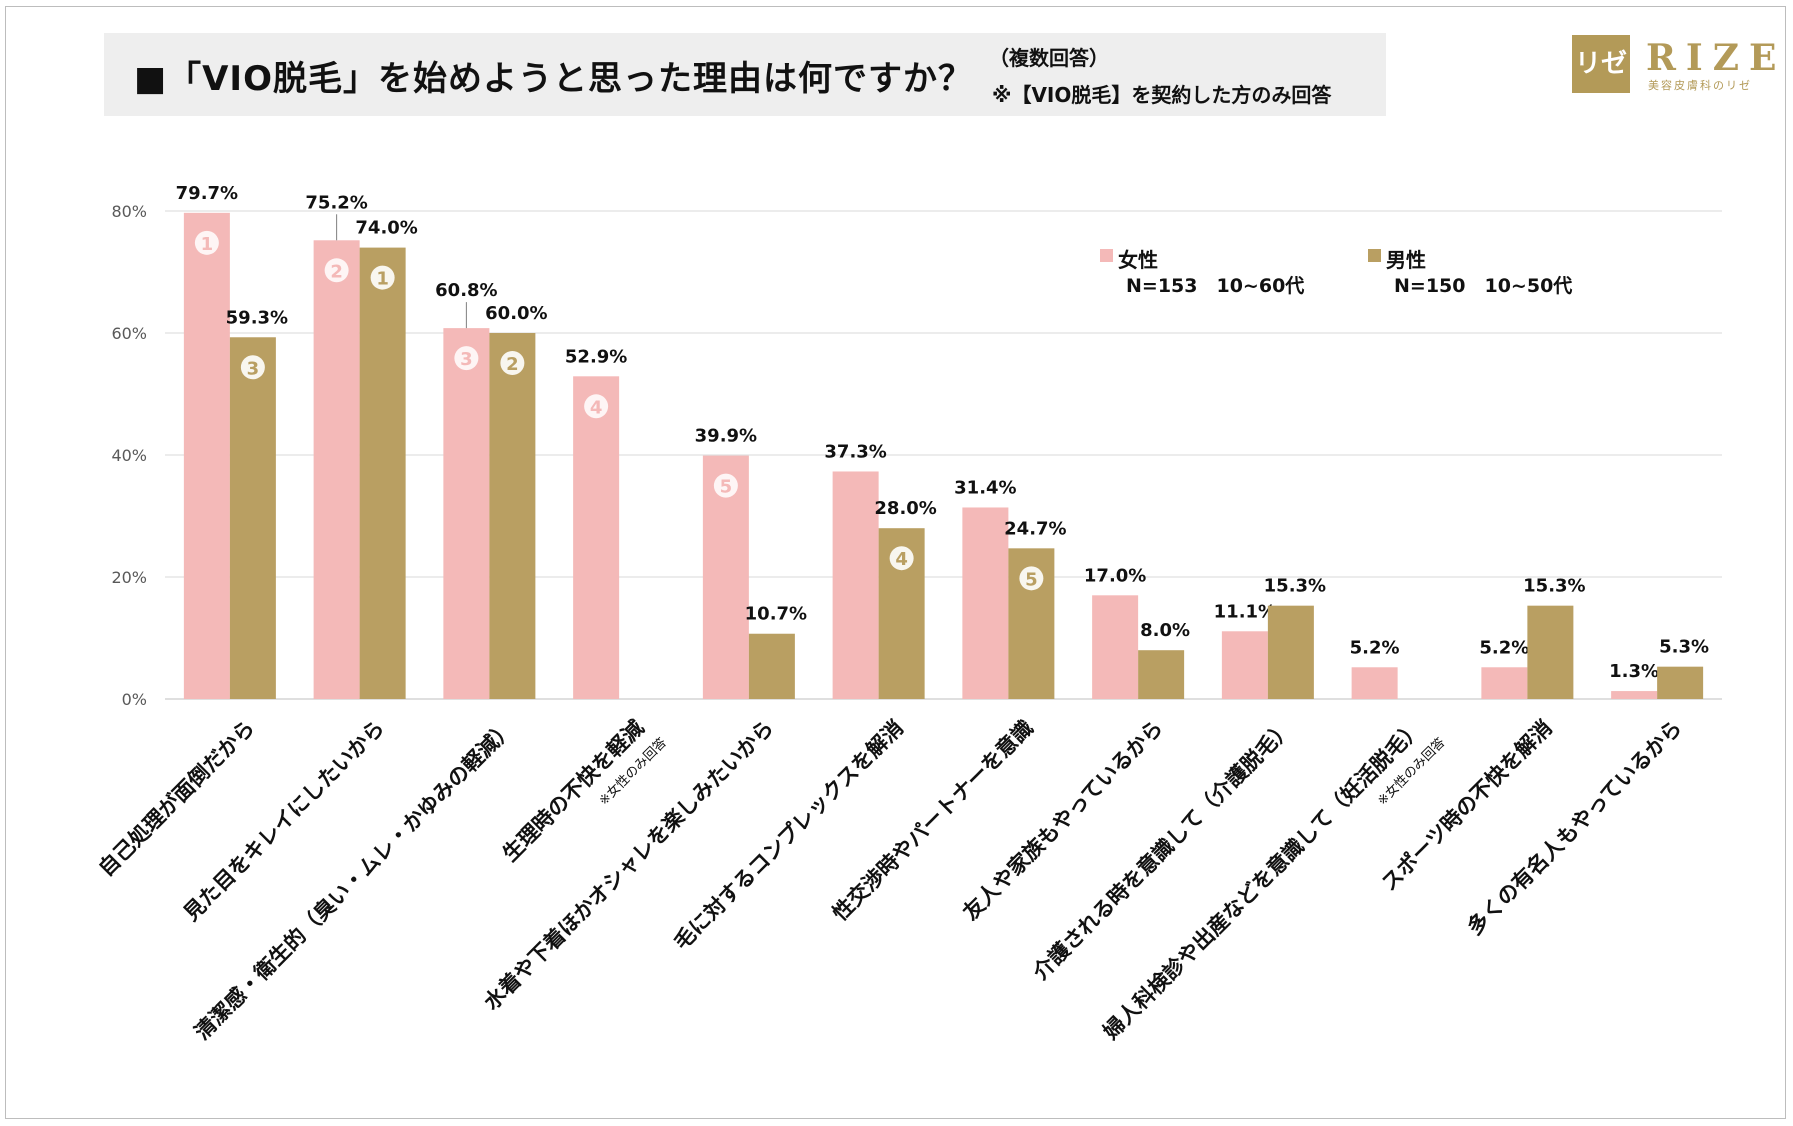 The width and height of the screenshot is (1793, 1126). Describe the element at coordinates (1115, 575) in the screenshot. I see `data-label-female: 17.0%` at that location.